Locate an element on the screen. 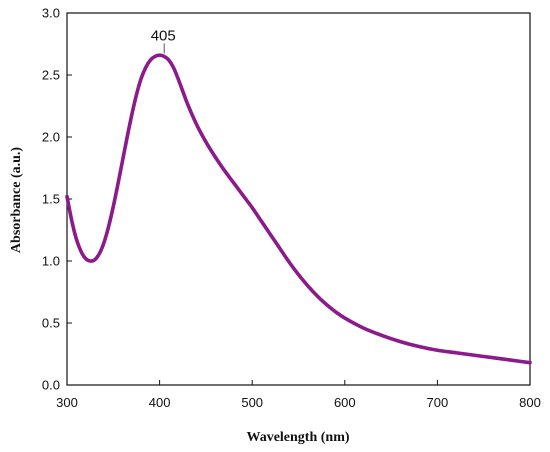 The image size is (550, 452). peak-annotation-label: 405 is located at coordinates (163, 35).